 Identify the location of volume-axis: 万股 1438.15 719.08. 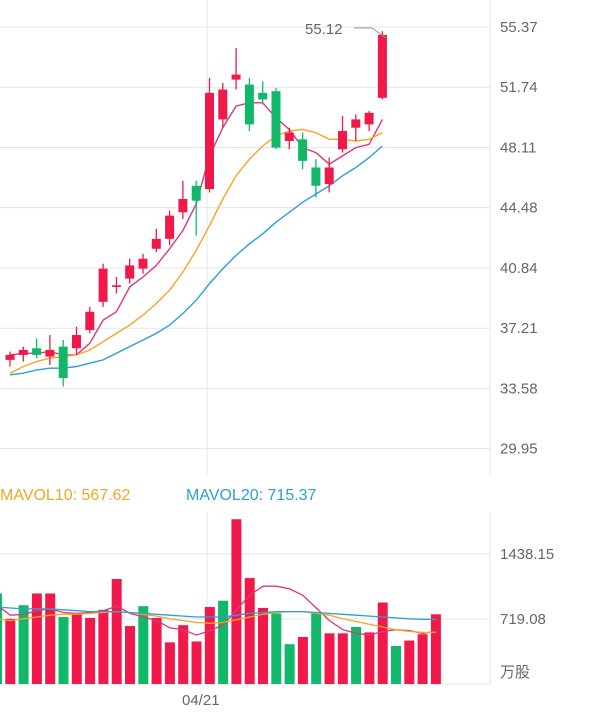
(527, 613).